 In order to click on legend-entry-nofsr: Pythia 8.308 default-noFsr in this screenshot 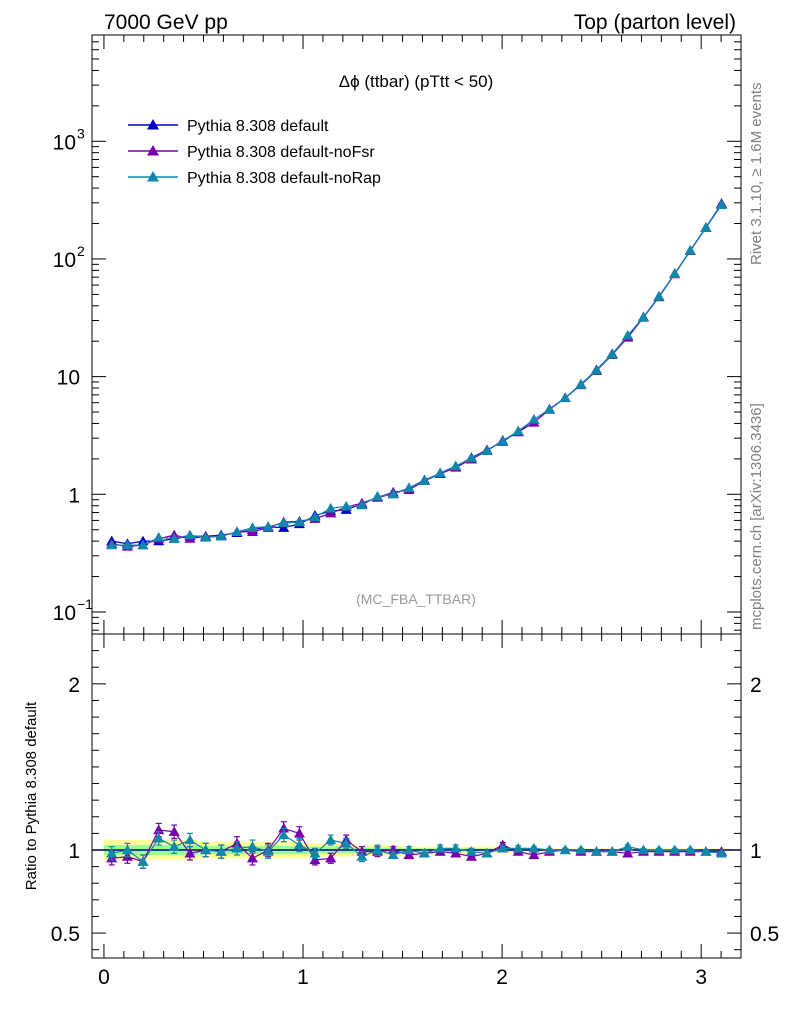, I will do `click(251, 152)`.